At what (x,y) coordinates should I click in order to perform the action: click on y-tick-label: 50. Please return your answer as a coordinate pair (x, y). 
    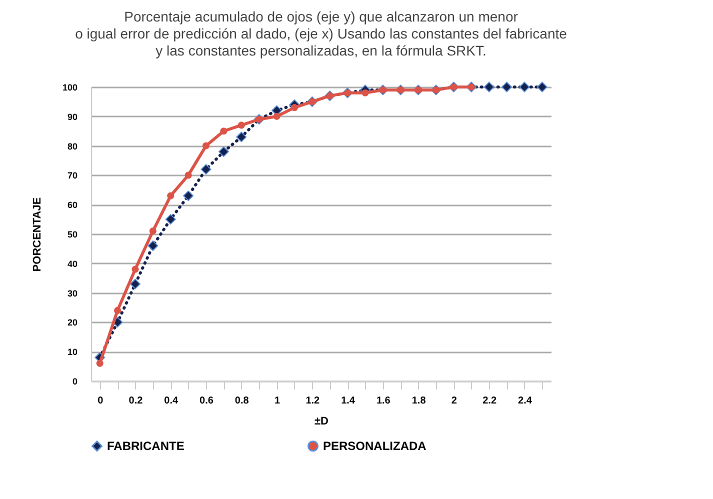
    Looking at the image, I should click on (72, 235).